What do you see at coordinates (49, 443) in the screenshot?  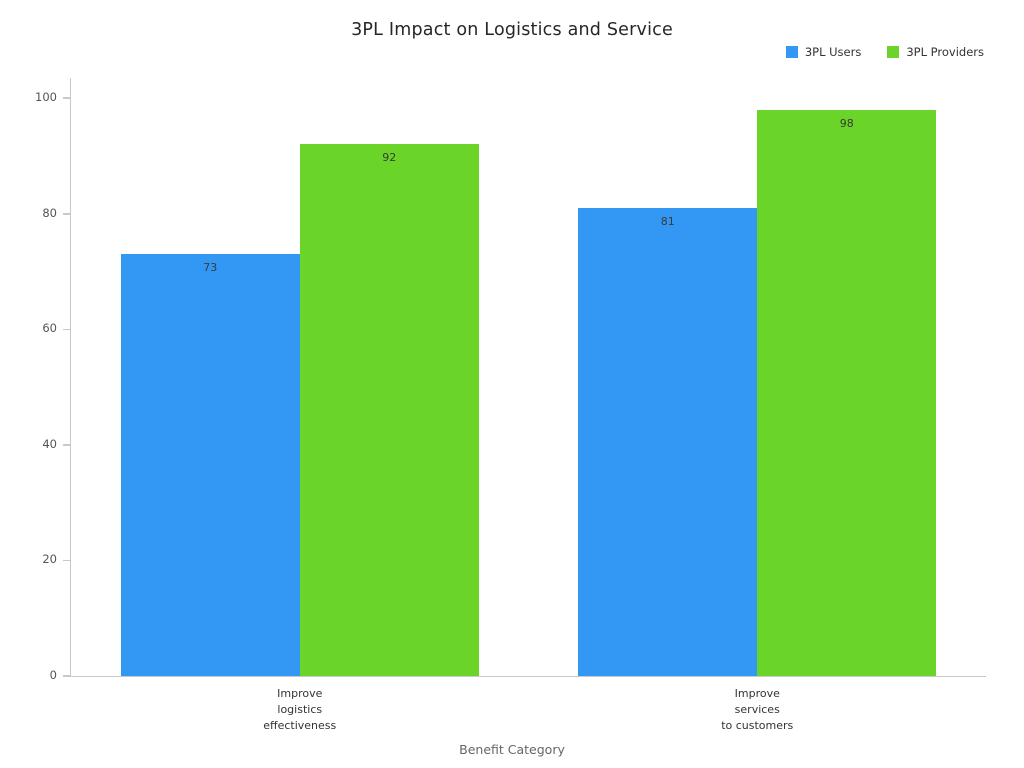 I see `y-tick-label: 40` at bounding box center [49, 443].